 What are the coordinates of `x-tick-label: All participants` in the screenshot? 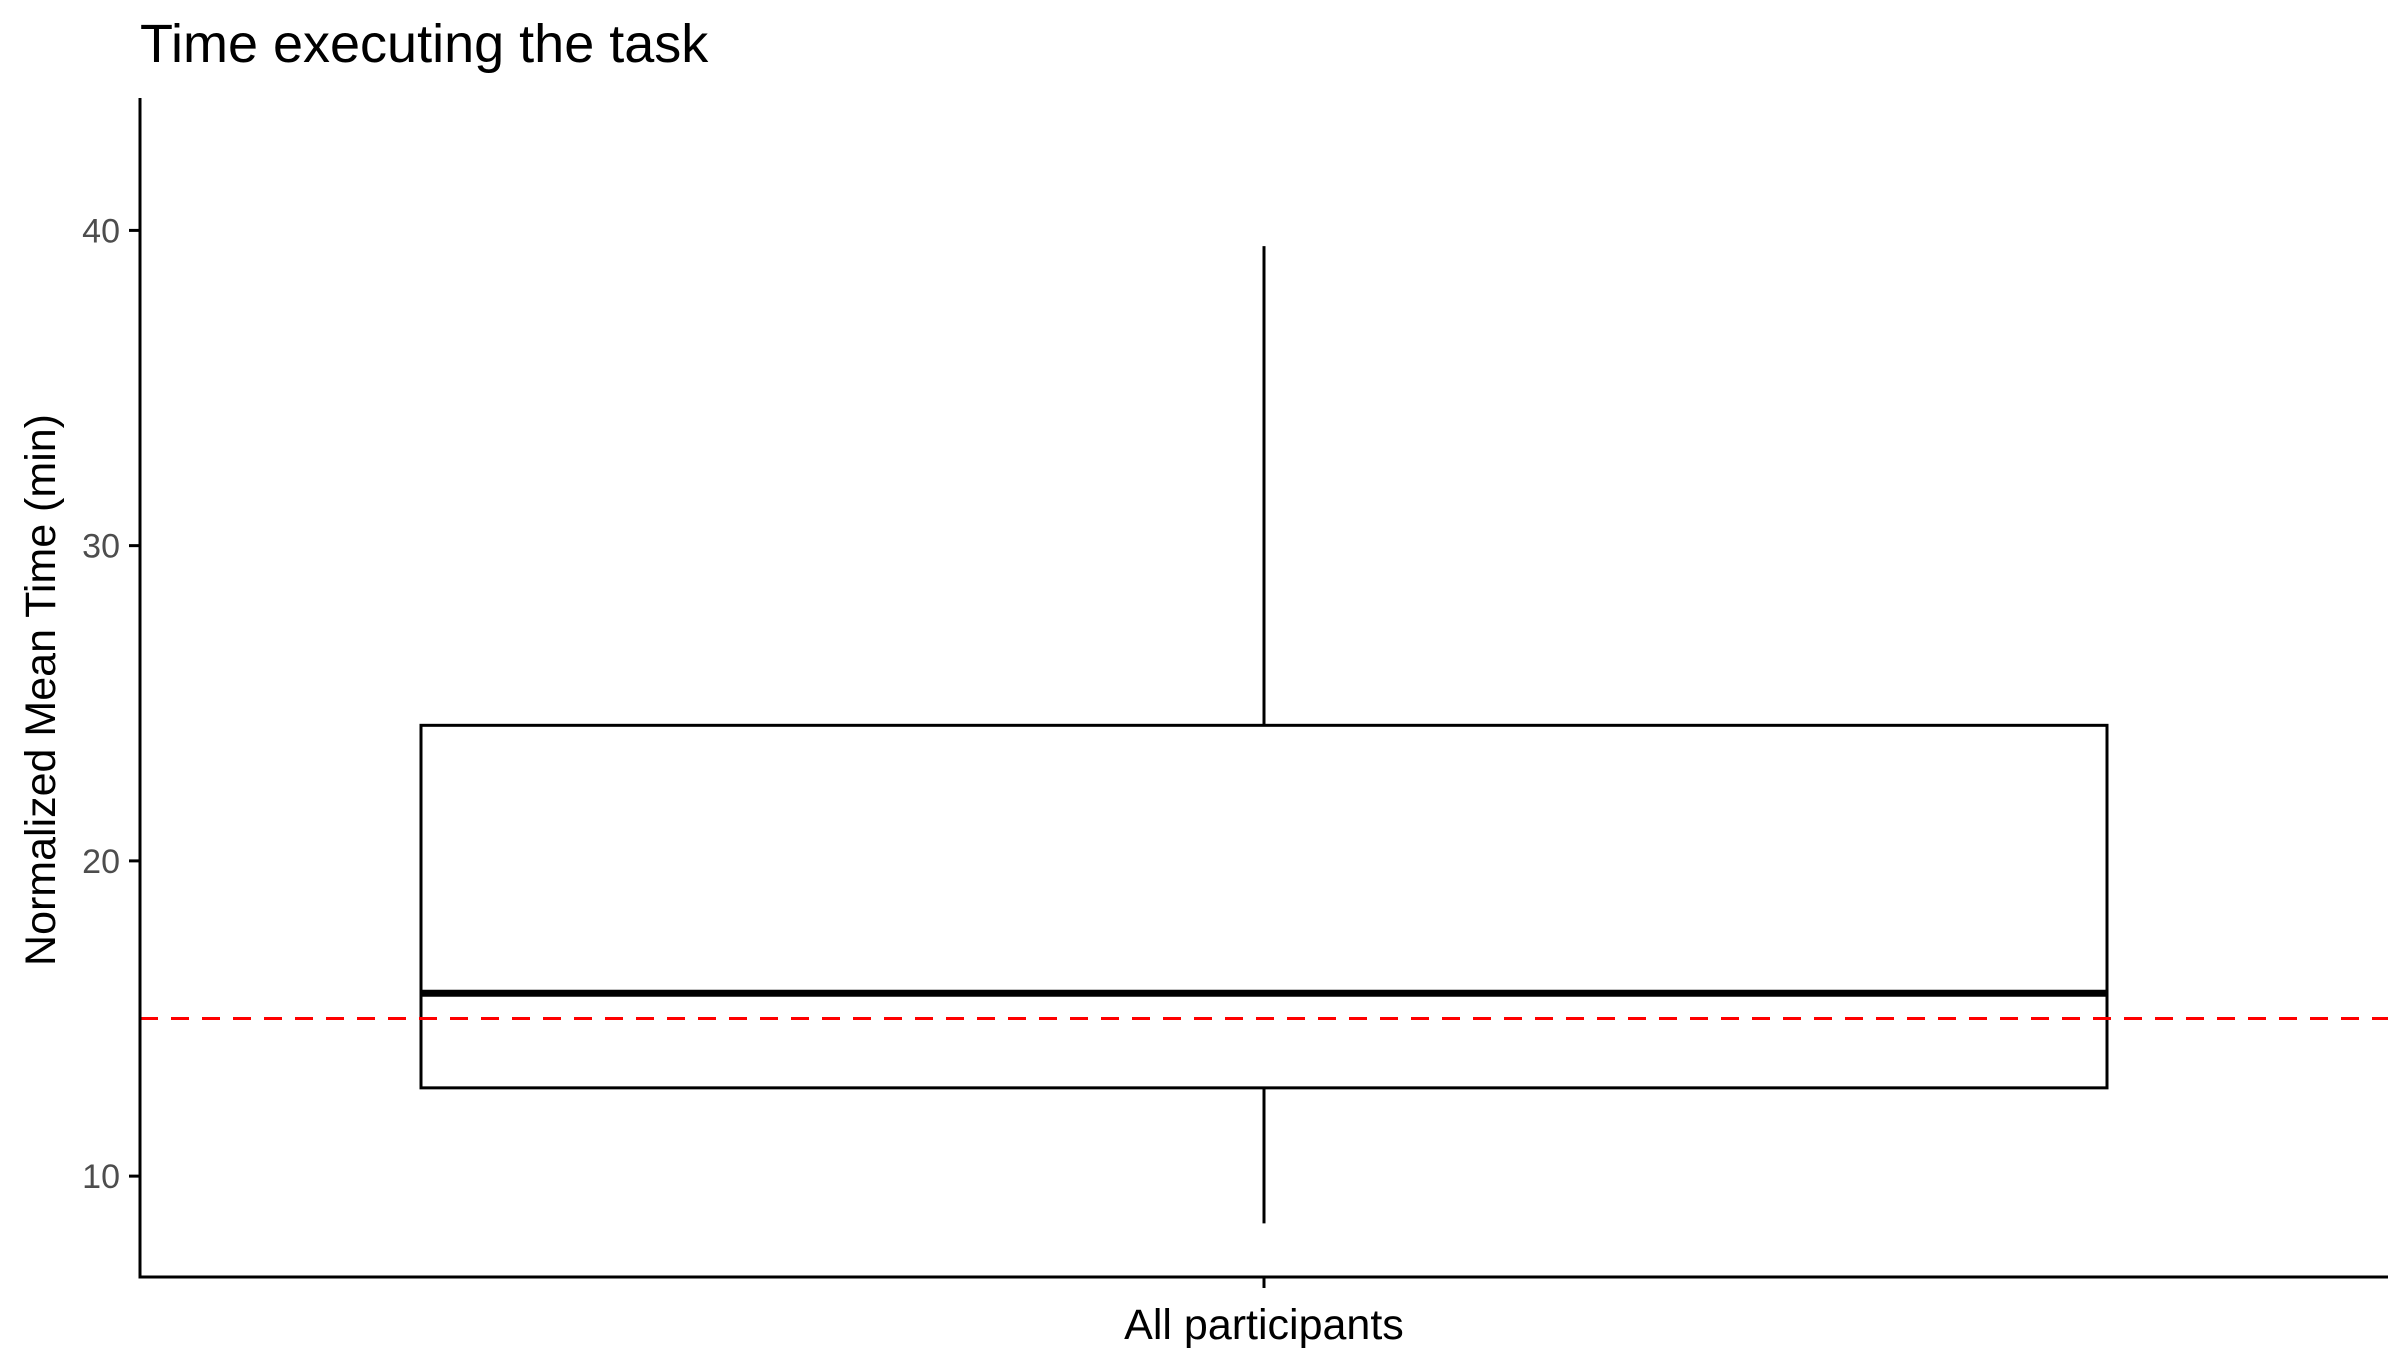 It's located at (1264, 1325).